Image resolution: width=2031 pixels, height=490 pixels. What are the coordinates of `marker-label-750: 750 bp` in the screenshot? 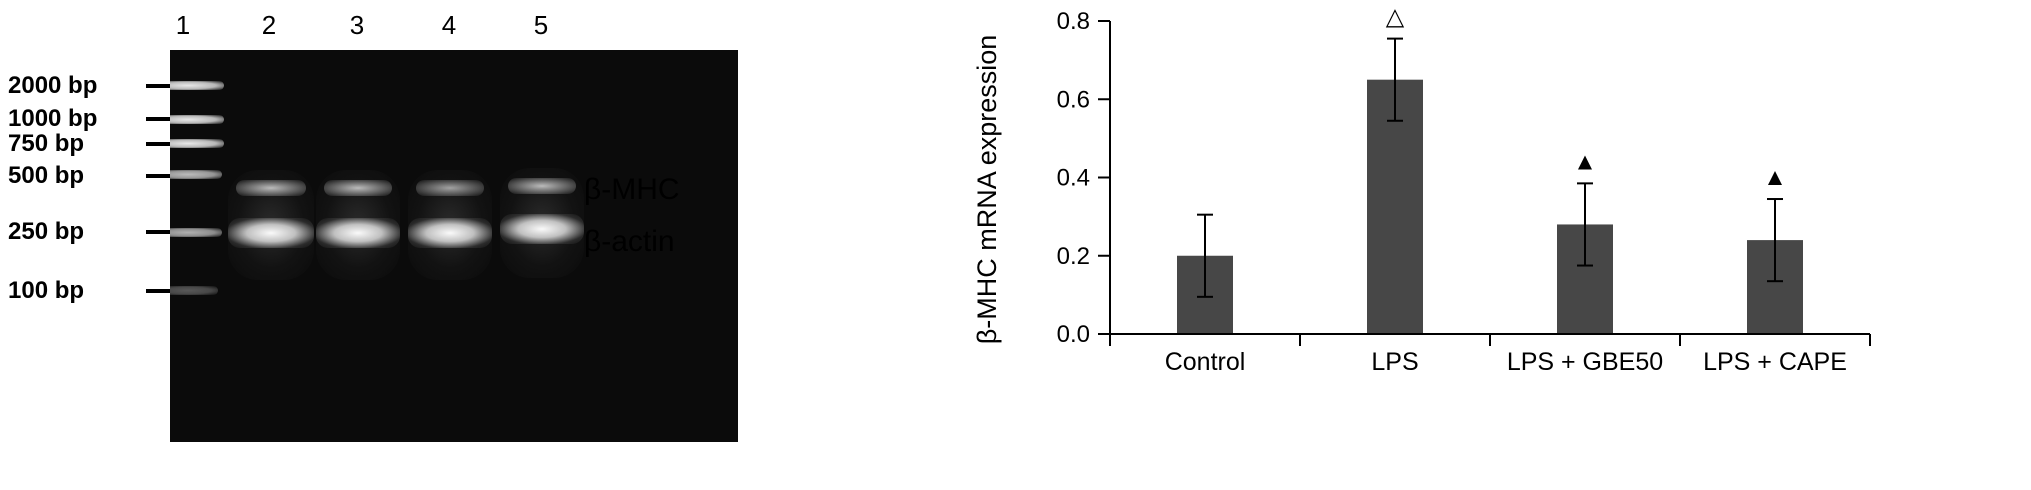 It's located at (46, 143).